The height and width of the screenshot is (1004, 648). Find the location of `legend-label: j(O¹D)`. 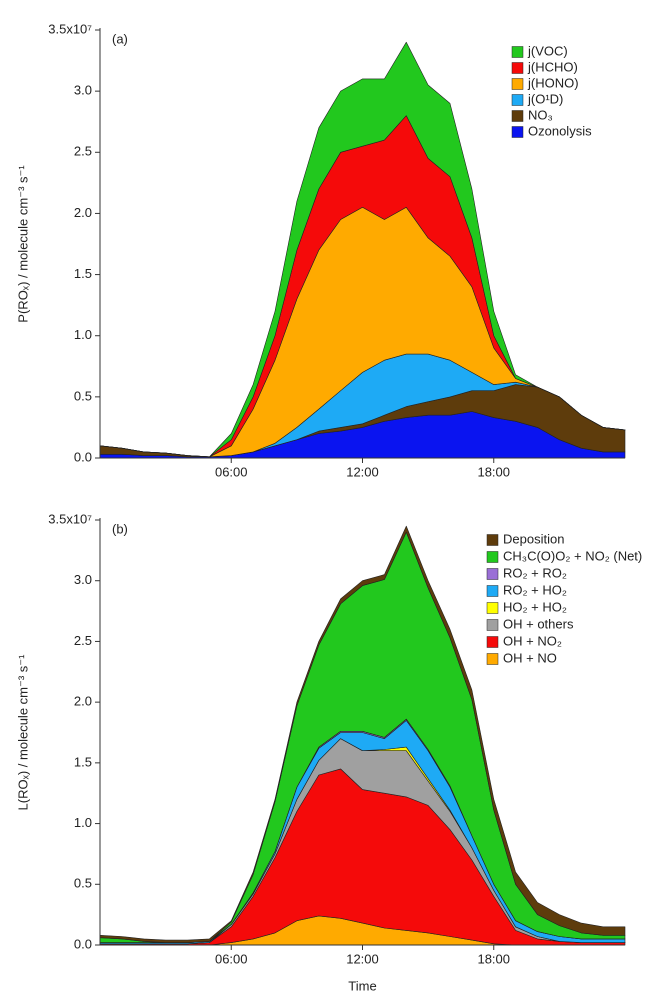

legend-label: j(O¹D) is located at coordinates (545, 98).